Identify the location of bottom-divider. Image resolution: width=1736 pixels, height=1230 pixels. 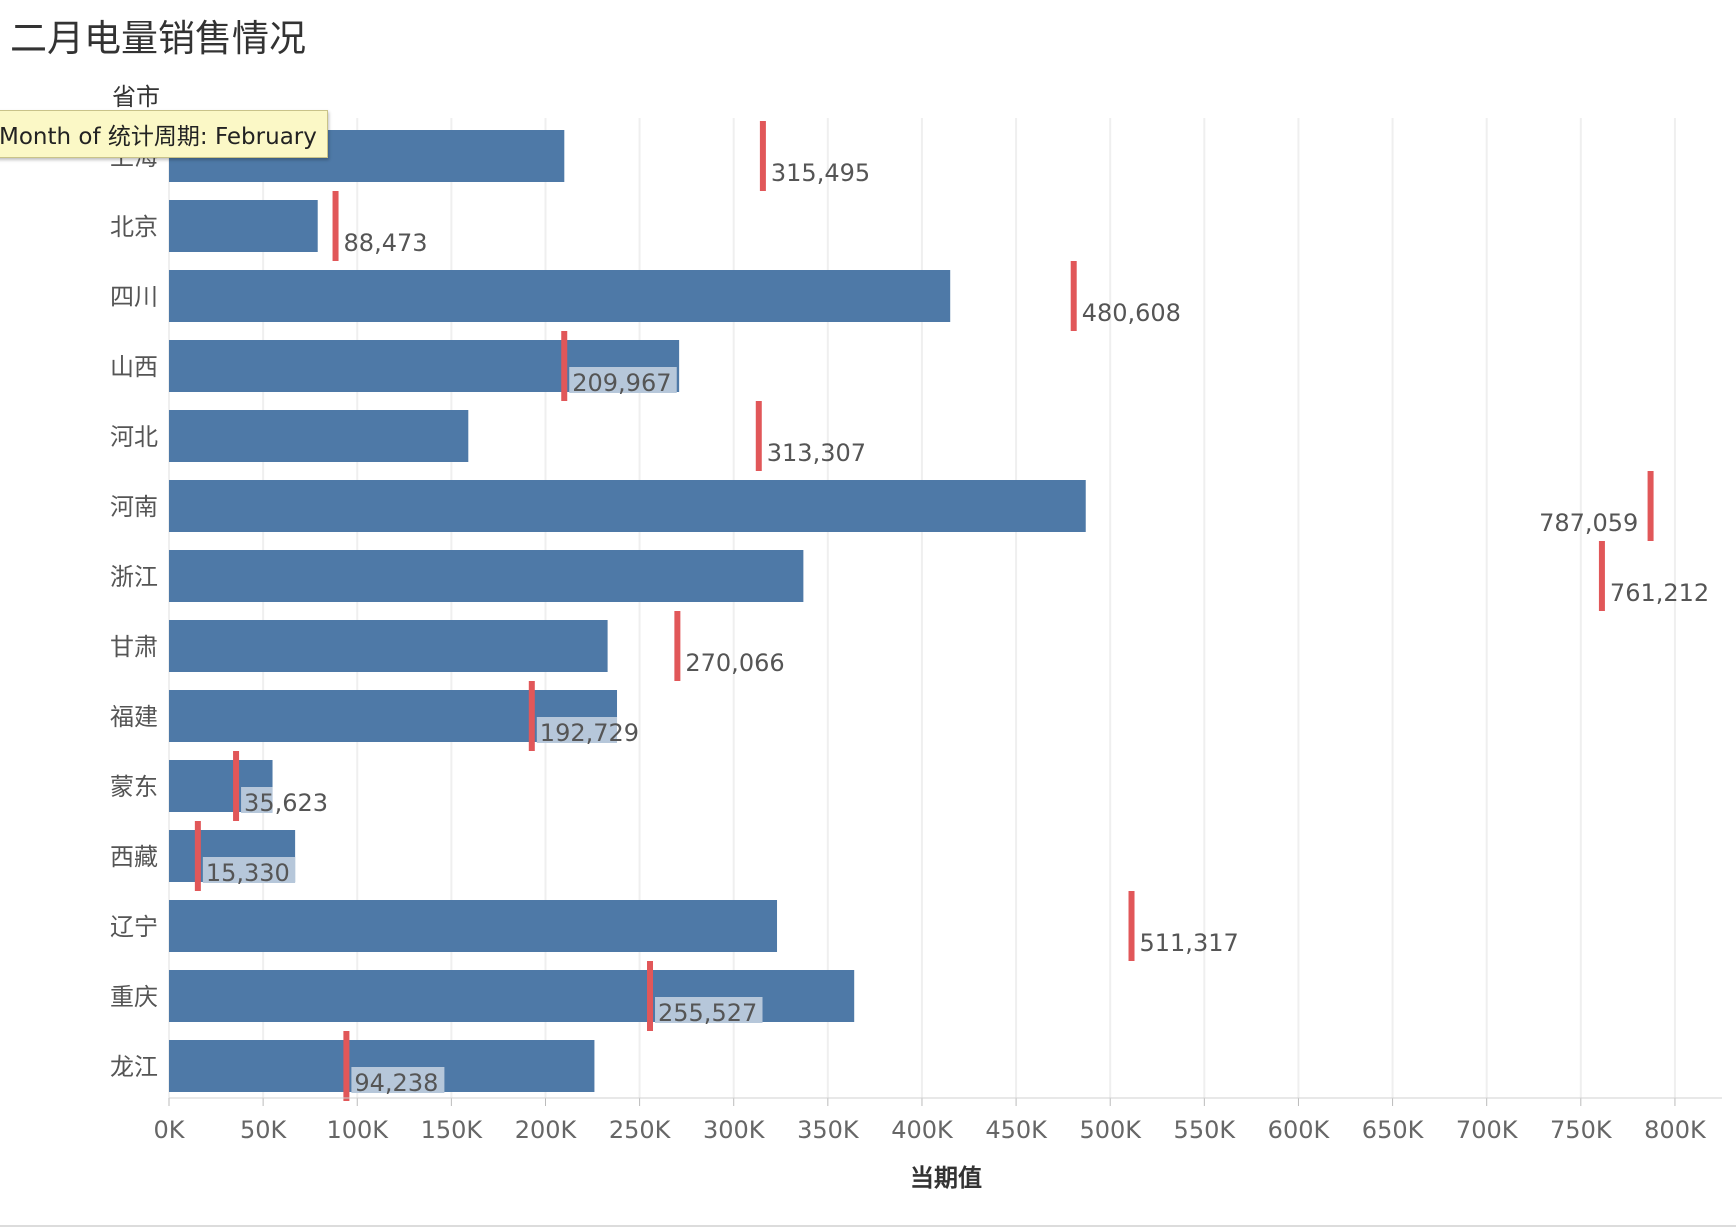
(868, 1226).